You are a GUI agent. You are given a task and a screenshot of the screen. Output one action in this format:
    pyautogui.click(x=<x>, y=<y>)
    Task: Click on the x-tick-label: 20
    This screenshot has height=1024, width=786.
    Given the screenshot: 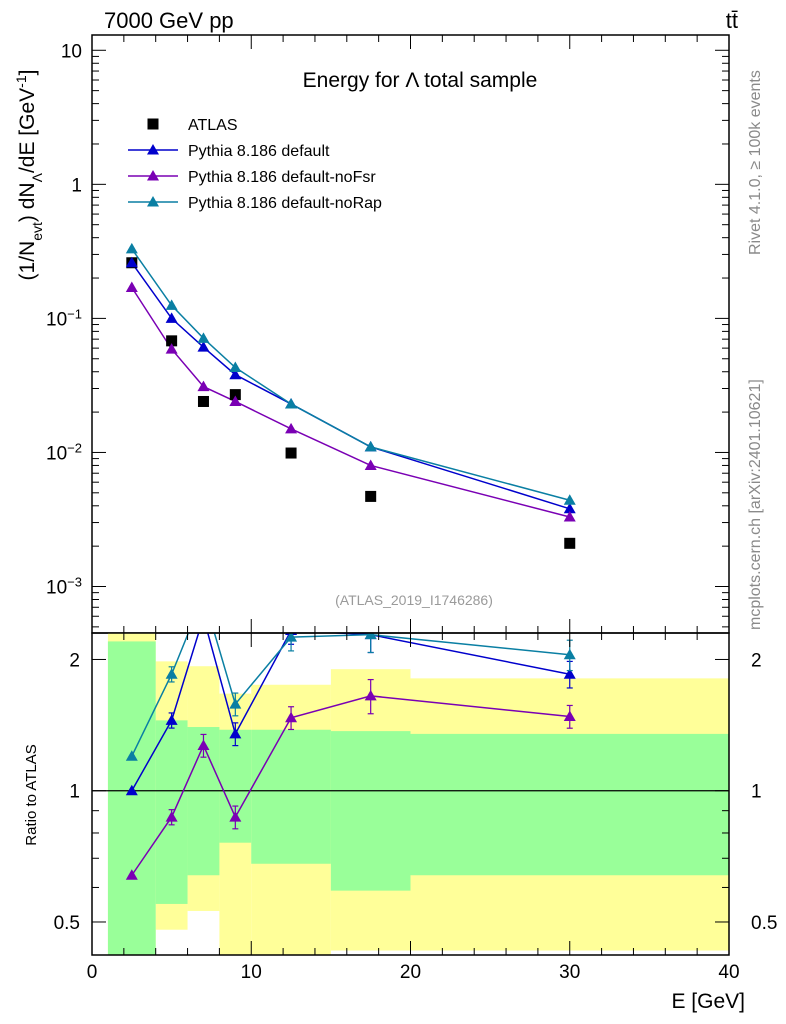 What is the action you would take?
    pyautogui.click(x=410, y=972)
    